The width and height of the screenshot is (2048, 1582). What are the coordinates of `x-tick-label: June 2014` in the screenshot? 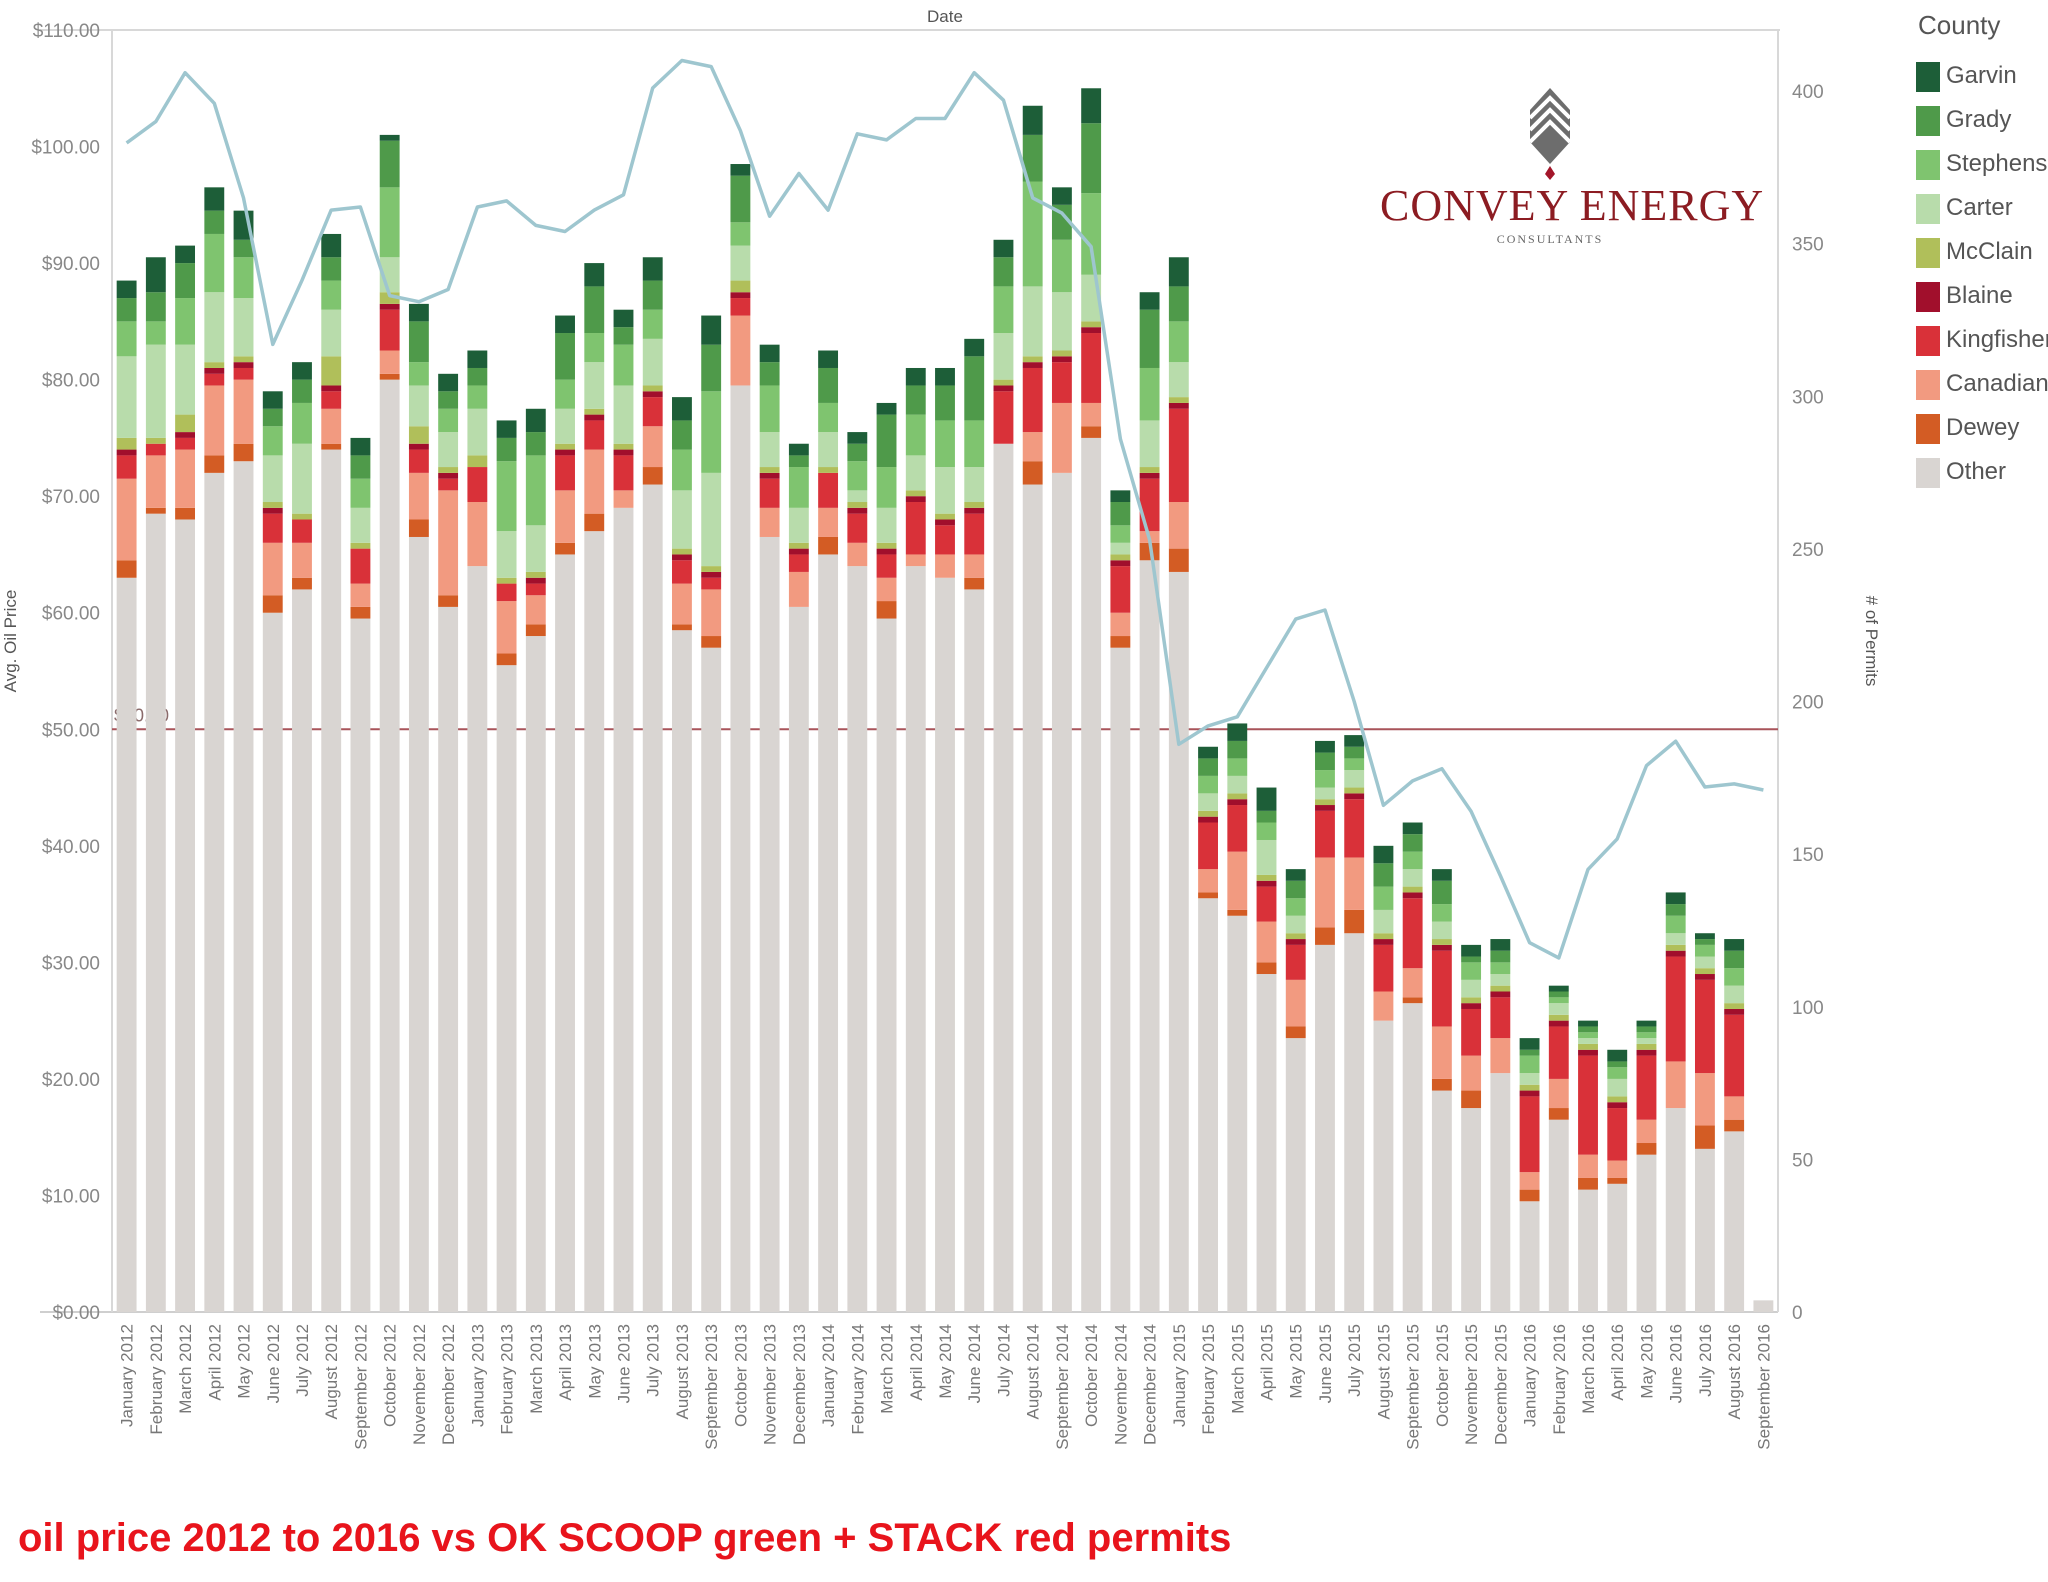 It's located at (974, 1363).